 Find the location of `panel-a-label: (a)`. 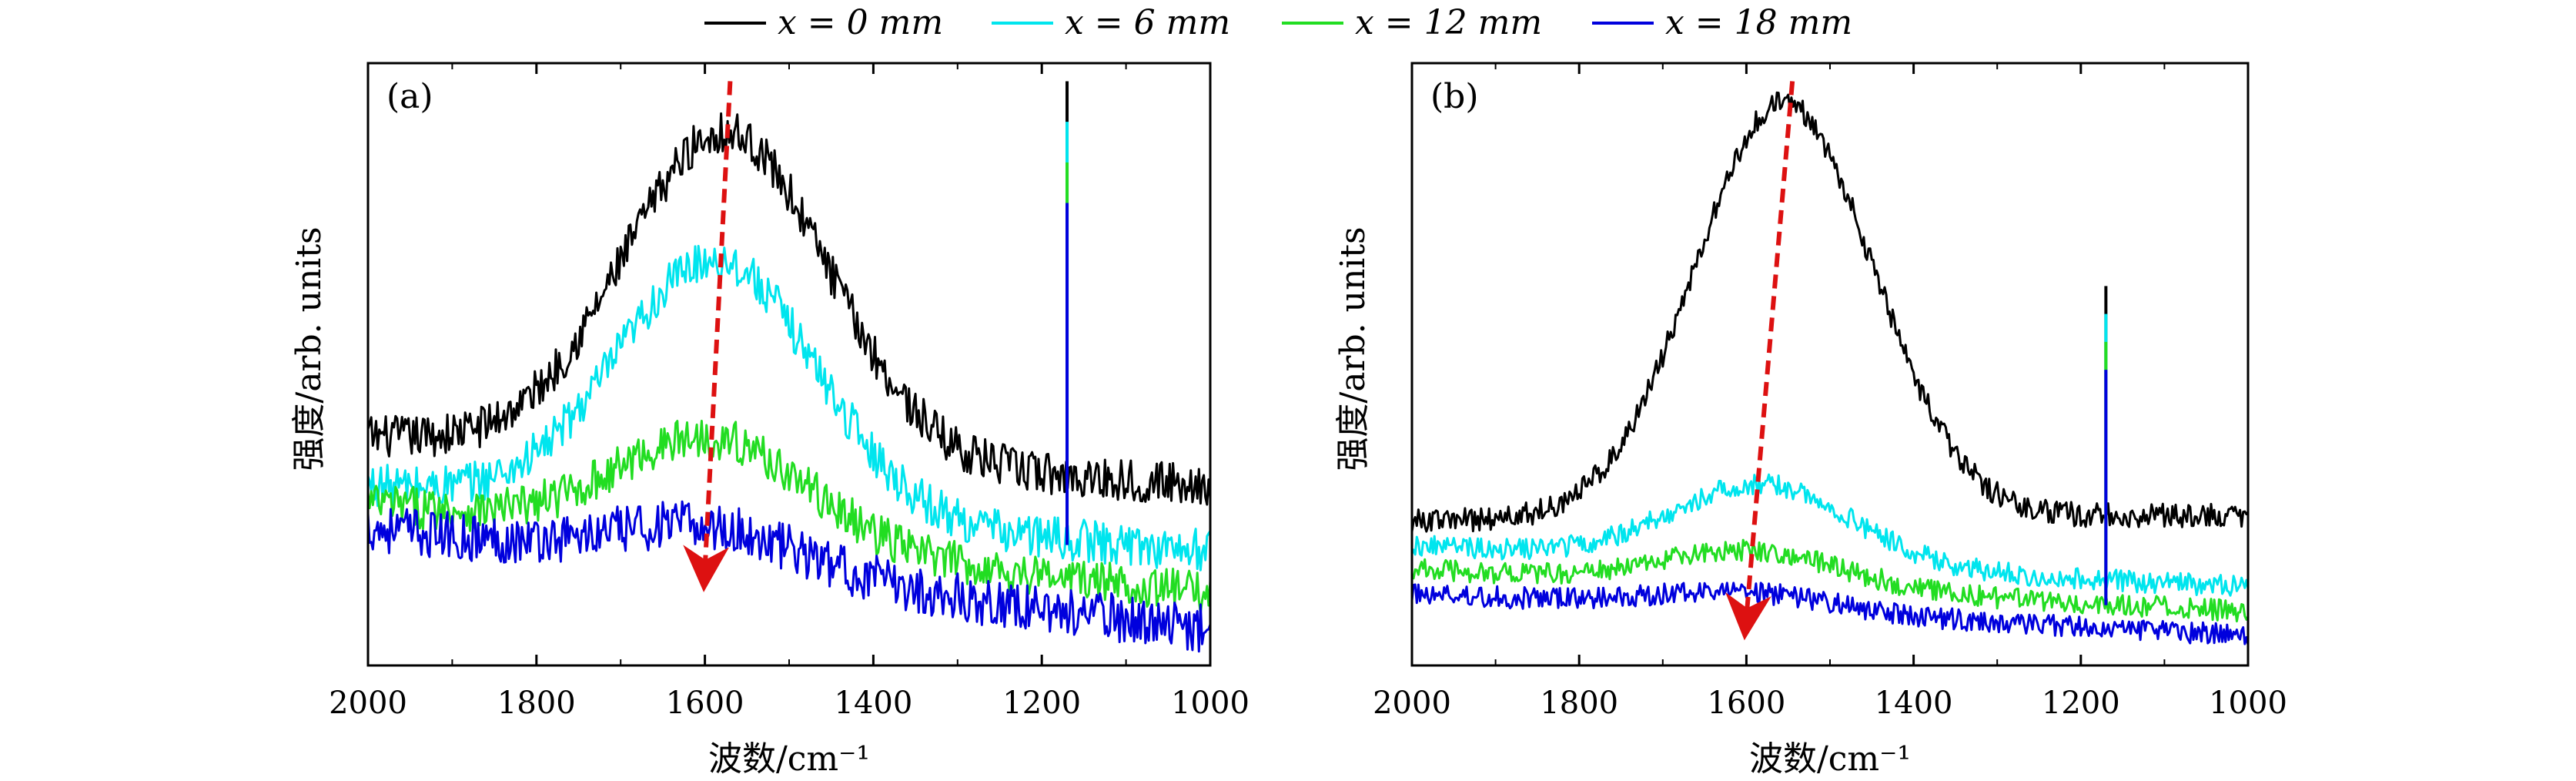

panel-a-label: (a) is located at coordinates (410, 97).